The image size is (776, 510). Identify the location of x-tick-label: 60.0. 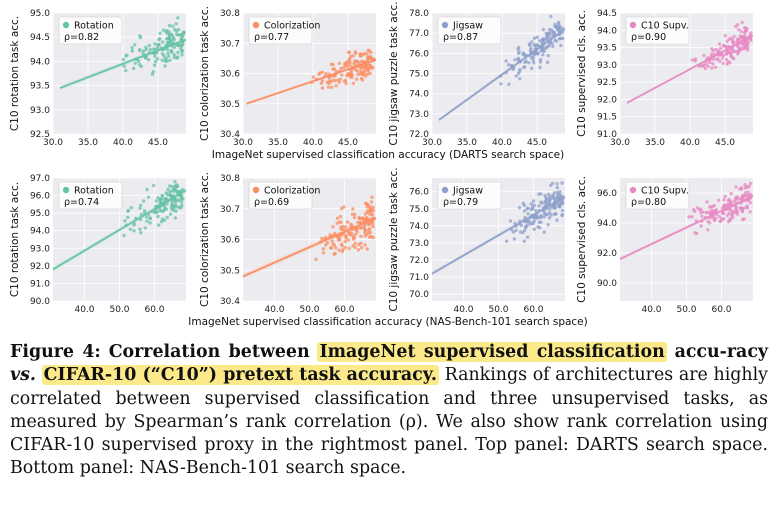
(721, 310).